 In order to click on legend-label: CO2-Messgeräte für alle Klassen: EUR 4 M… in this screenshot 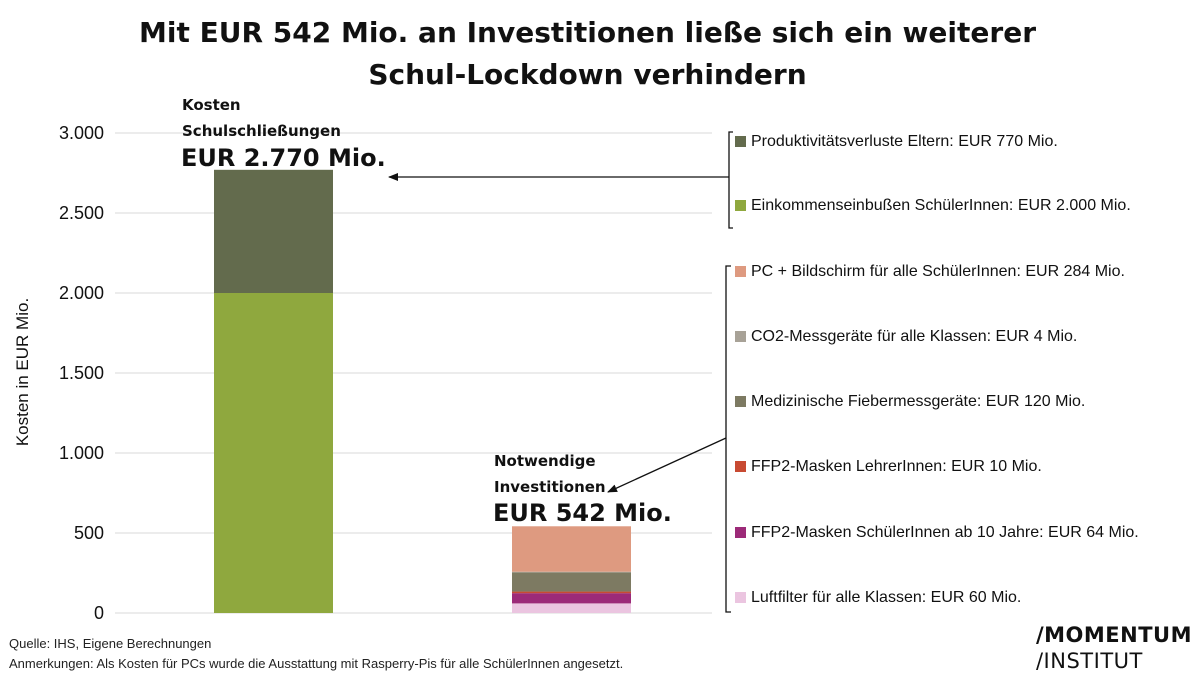, I will do `click(914, 336)`.